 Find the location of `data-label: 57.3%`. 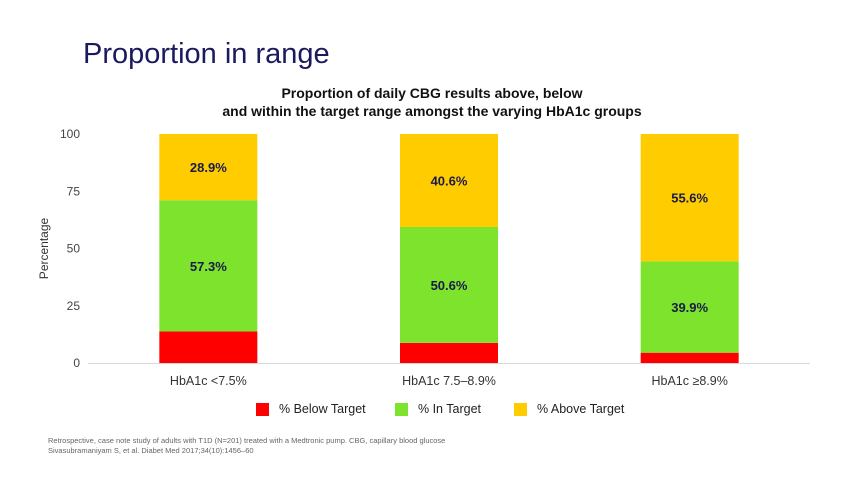

data-label: 57.3% is located at coordinates (208, 266).